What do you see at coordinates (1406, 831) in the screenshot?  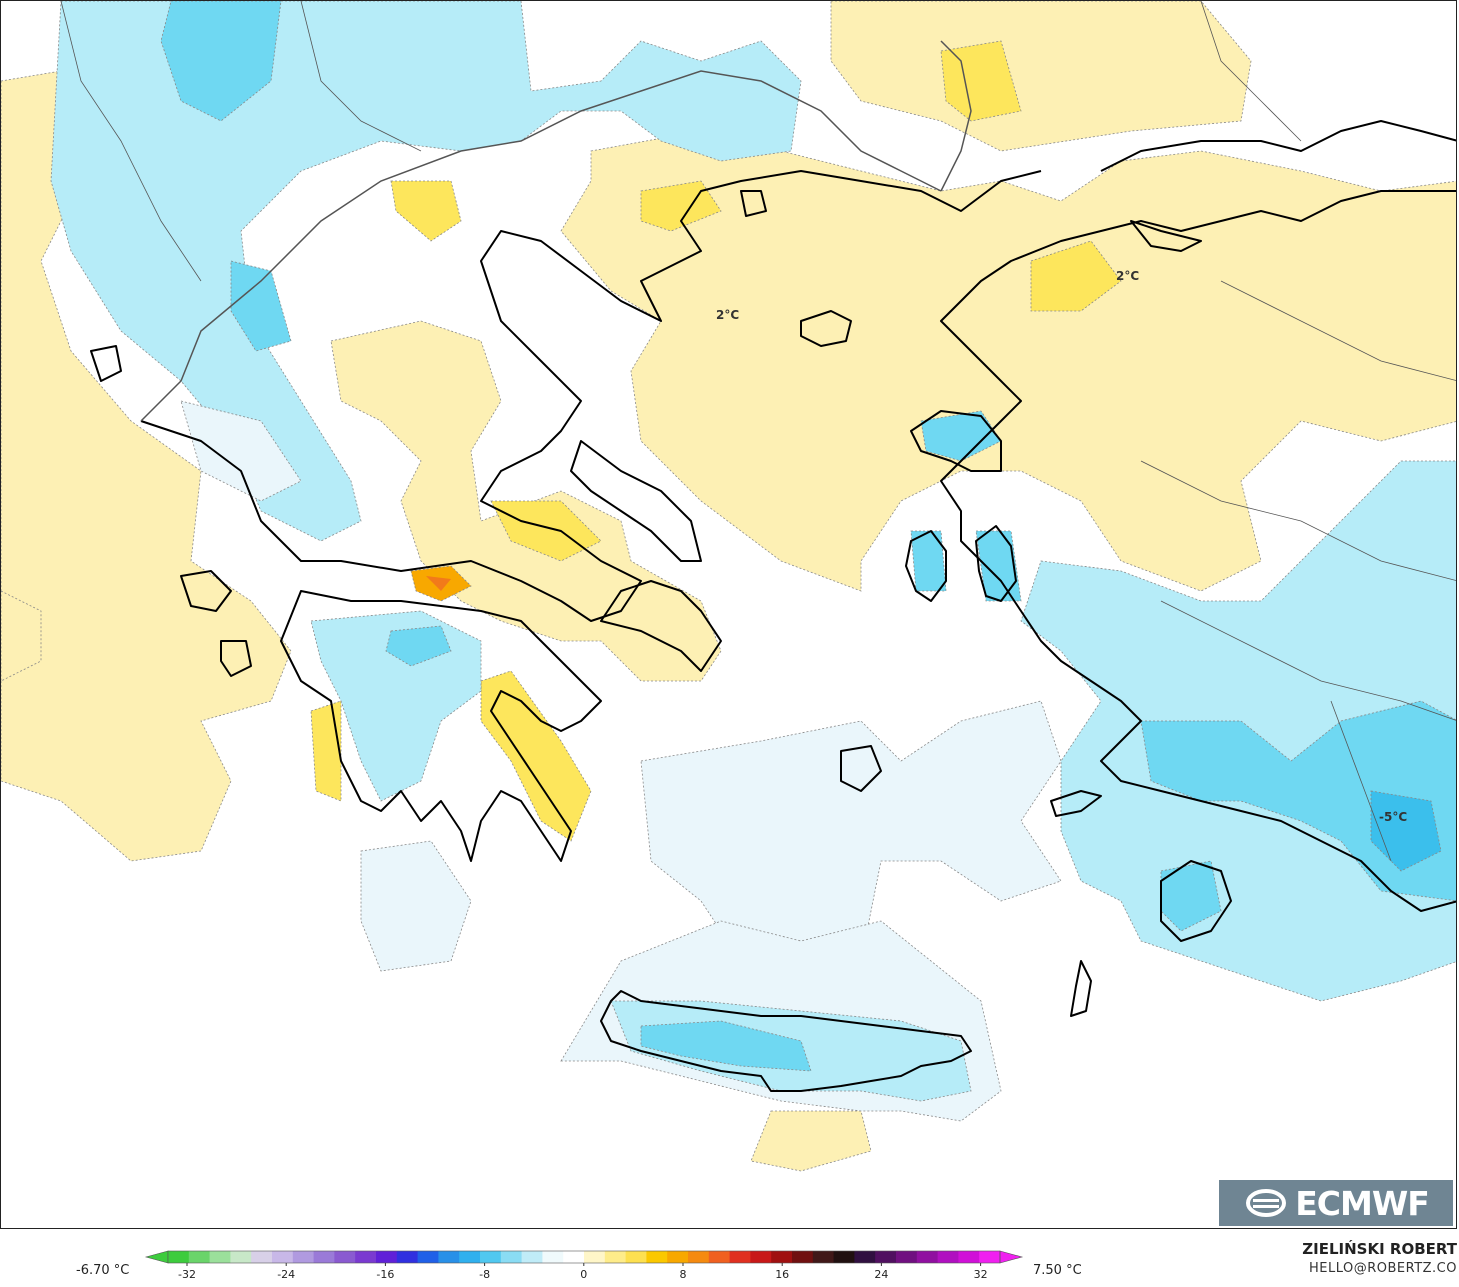 I see `cold-strong-anatolia` at bounding box center [1406, 831].